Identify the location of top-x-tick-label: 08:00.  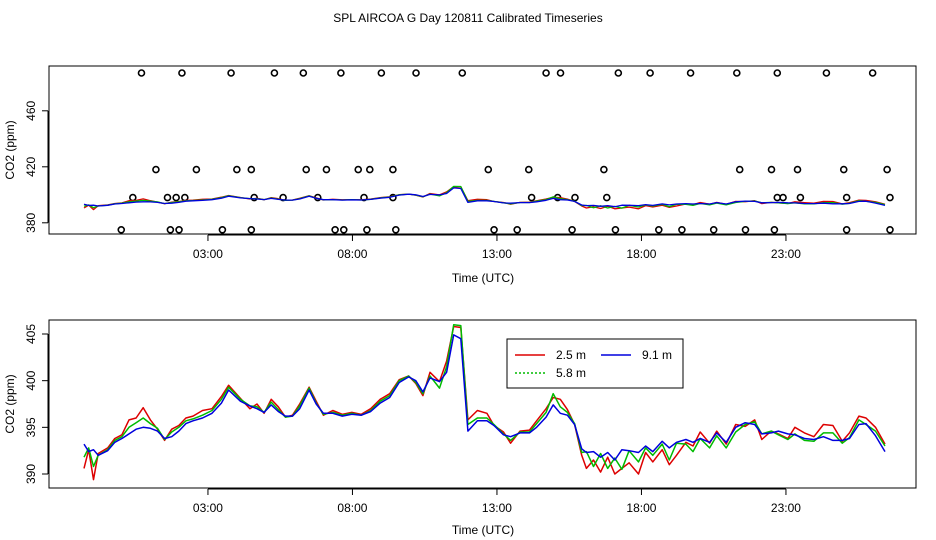
(352, 254).